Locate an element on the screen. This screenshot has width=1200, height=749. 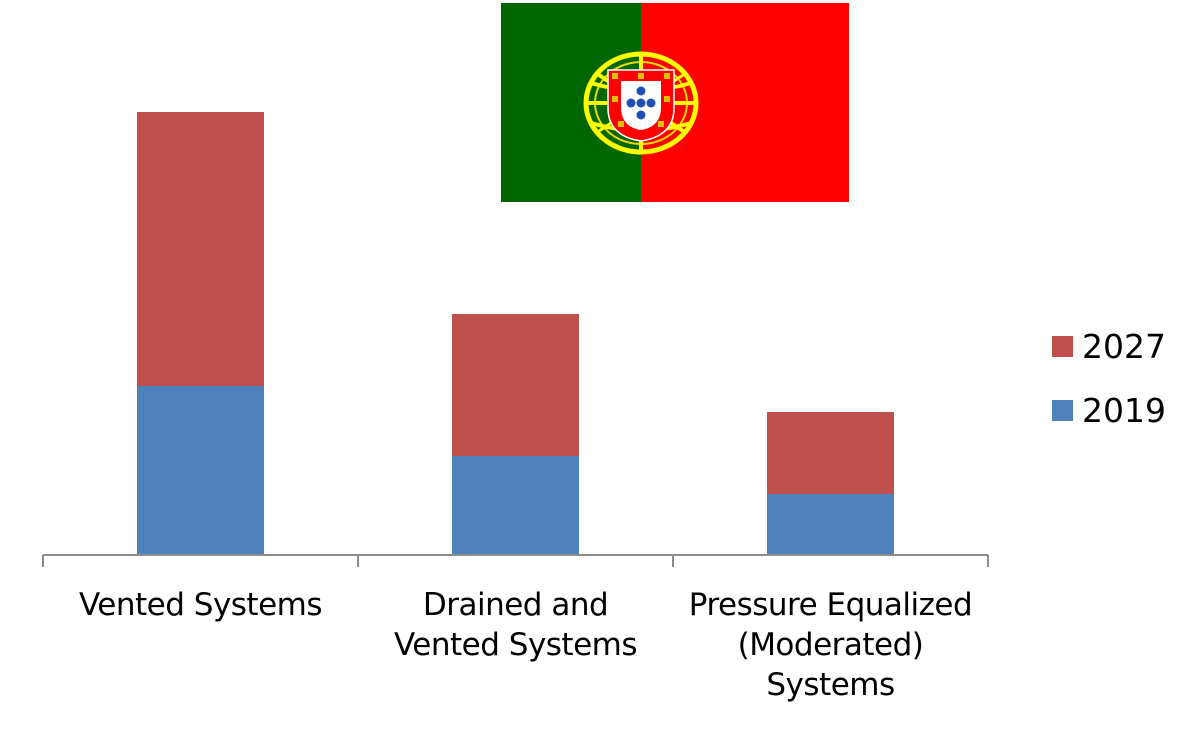
legend-label-2027: 2027 is located at coordinates (1124, 346).